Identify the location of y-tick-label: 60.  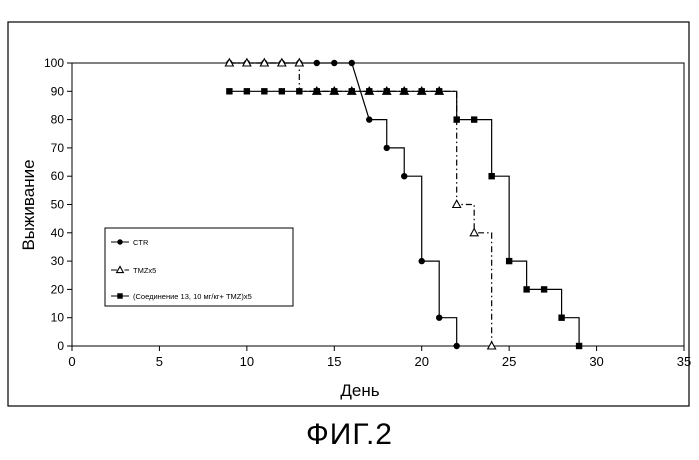
(58, 176).